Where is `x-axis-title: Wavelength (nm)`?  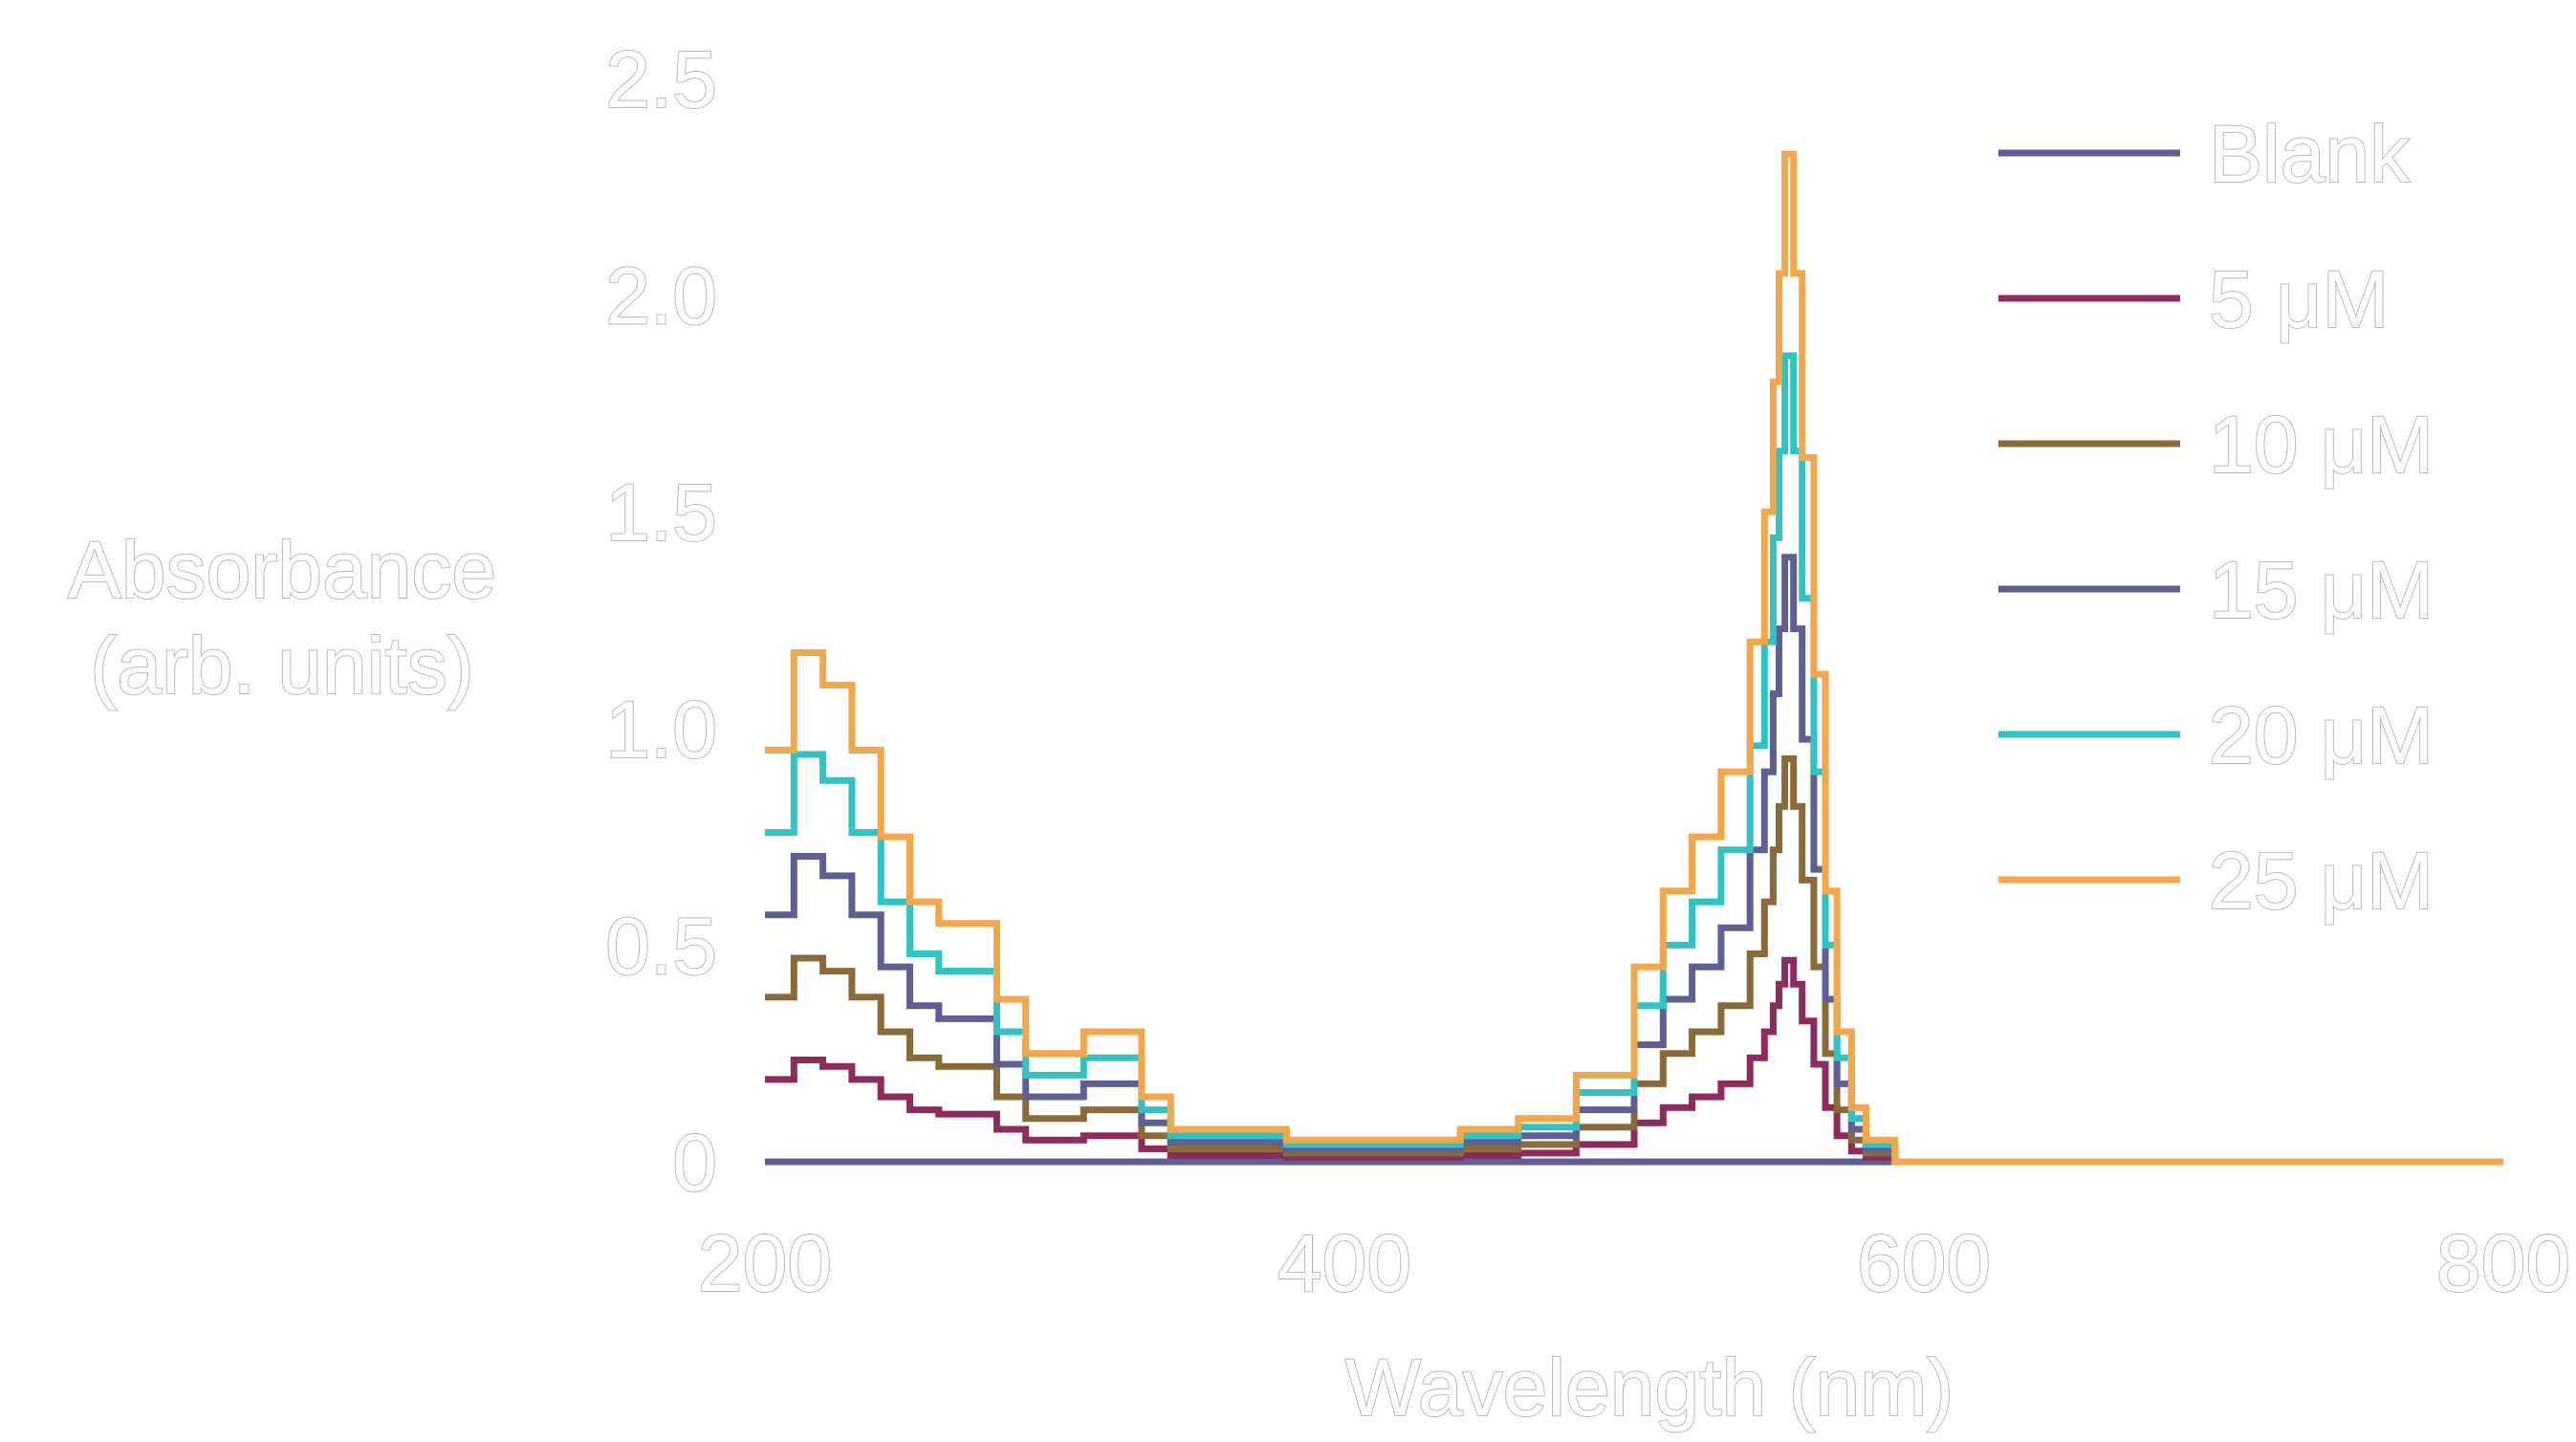 x-axis-title: Wavelength (nm) is located at coordinates (1649, 1387).